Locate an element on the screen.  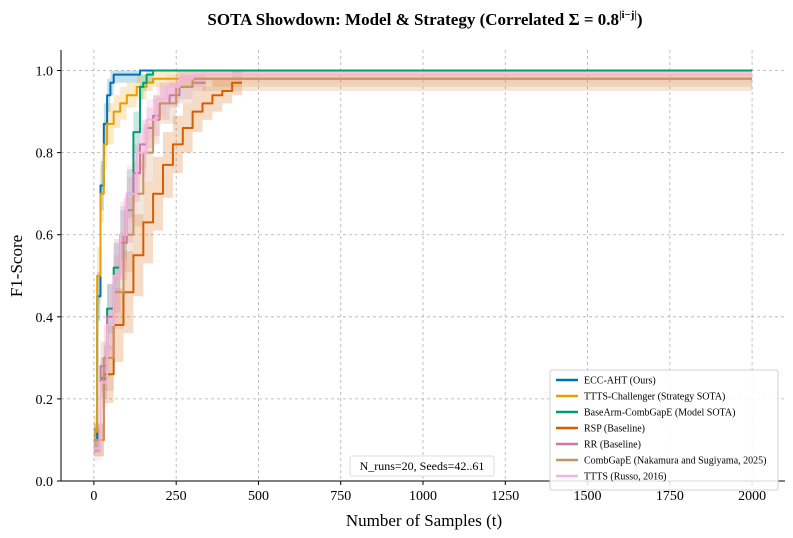
legend-label: ECC-AHT (Ours) is located at coordinates (620, 381).